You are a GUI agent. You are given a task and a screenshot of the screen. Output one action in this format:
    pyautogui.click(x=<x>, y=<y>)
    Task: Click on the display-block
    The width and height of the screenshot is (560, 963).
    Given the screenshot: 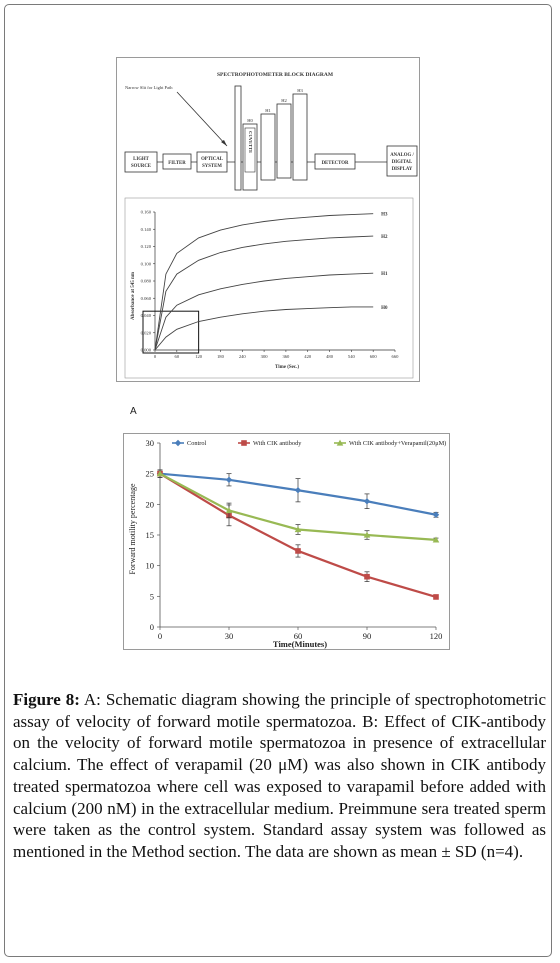 What is the action you would take?
    pyautogui.click(x=402, y=161)
    